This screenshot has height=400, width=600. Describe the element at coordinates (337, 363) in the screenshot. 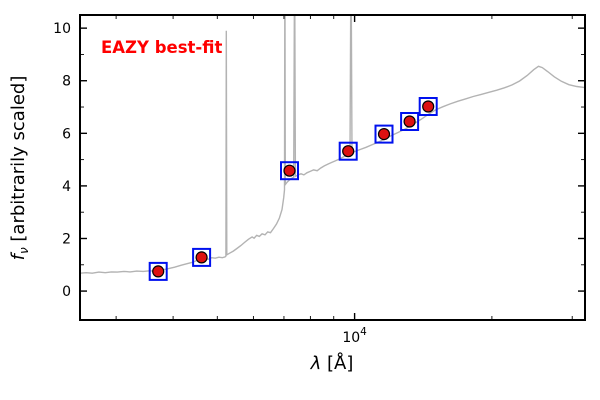

I see `x-axis-label-units: [Å]` at that location.